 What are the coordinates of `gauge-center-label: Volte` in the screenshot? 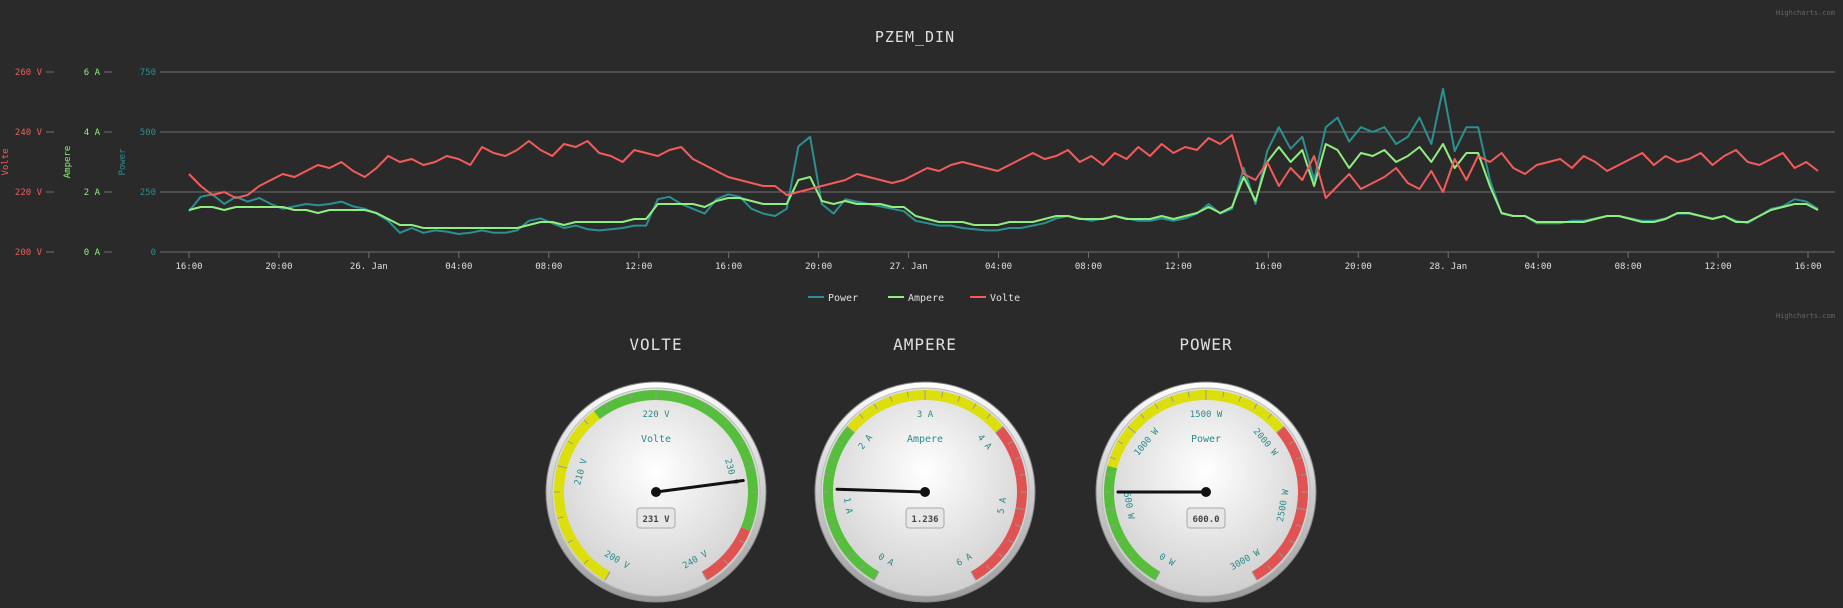 It's located at (656, 439).